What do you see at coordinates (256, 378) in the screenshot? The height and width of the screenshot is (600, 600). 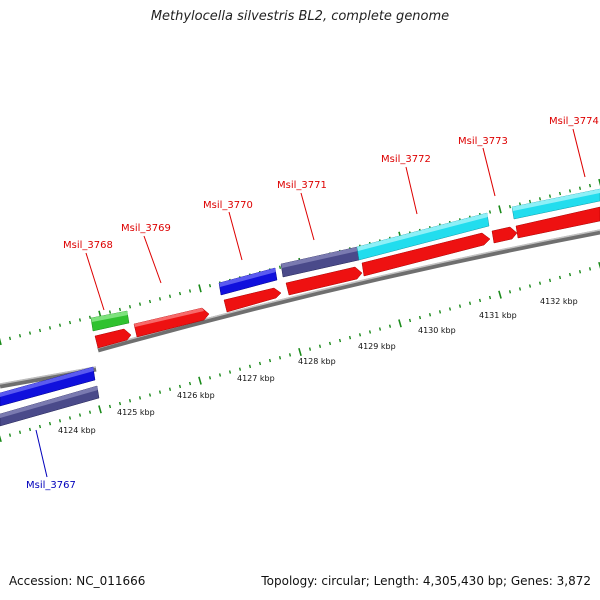 I see `kbp-label: 4127 kbp` at bounding box center [256, 378].